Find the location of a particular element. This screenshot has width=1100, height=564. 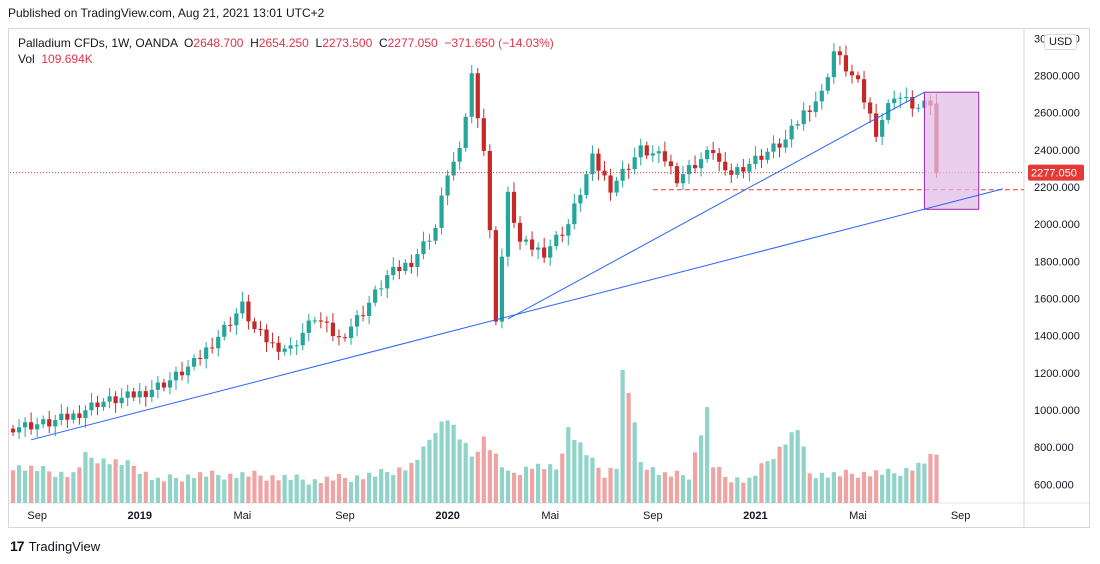

currency-badge: USD is located at coordinates (1061, 42).